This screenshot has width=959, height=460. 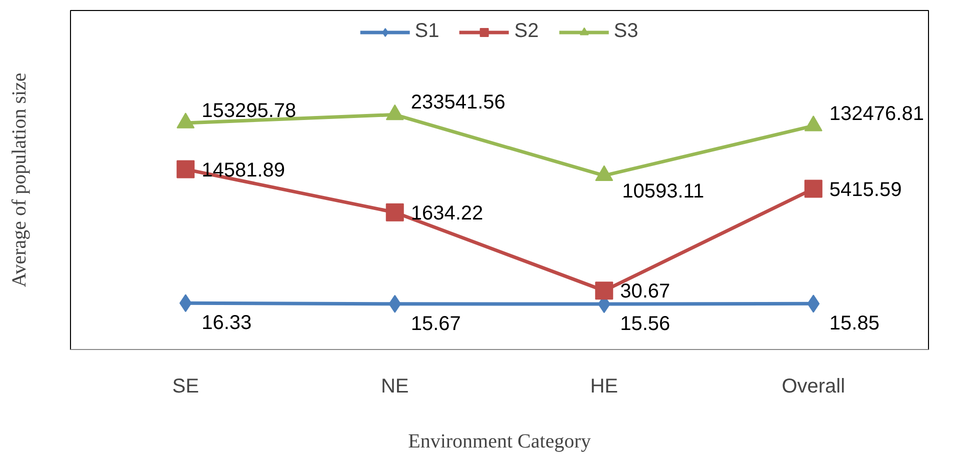 What do you see at coordinates (854, 323) in the screenshot?
I see `data-label: 15.85` at bounding box center [854, 323].